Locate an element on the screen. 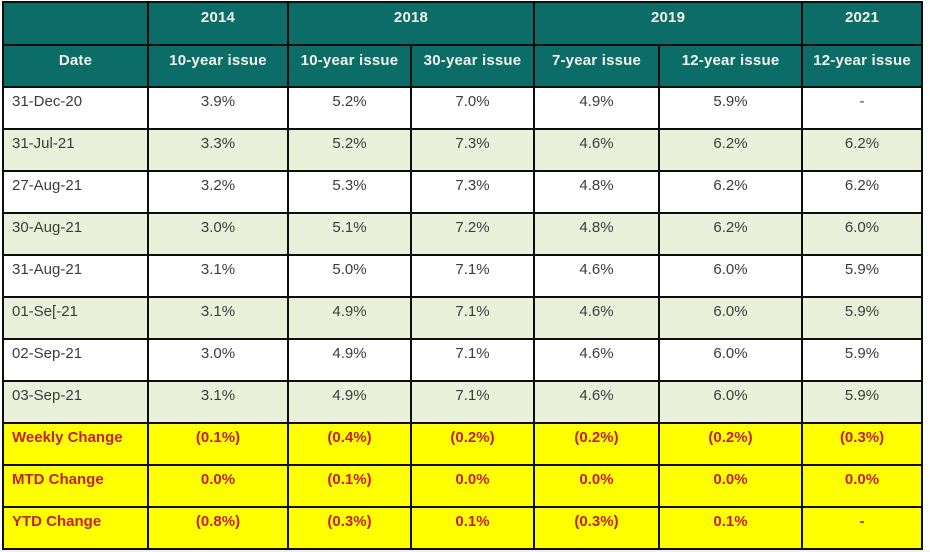 Image resolution: width=930 pixels, height=552 pixels. value-cell: 5.3% is located at coordinates (349, 192).